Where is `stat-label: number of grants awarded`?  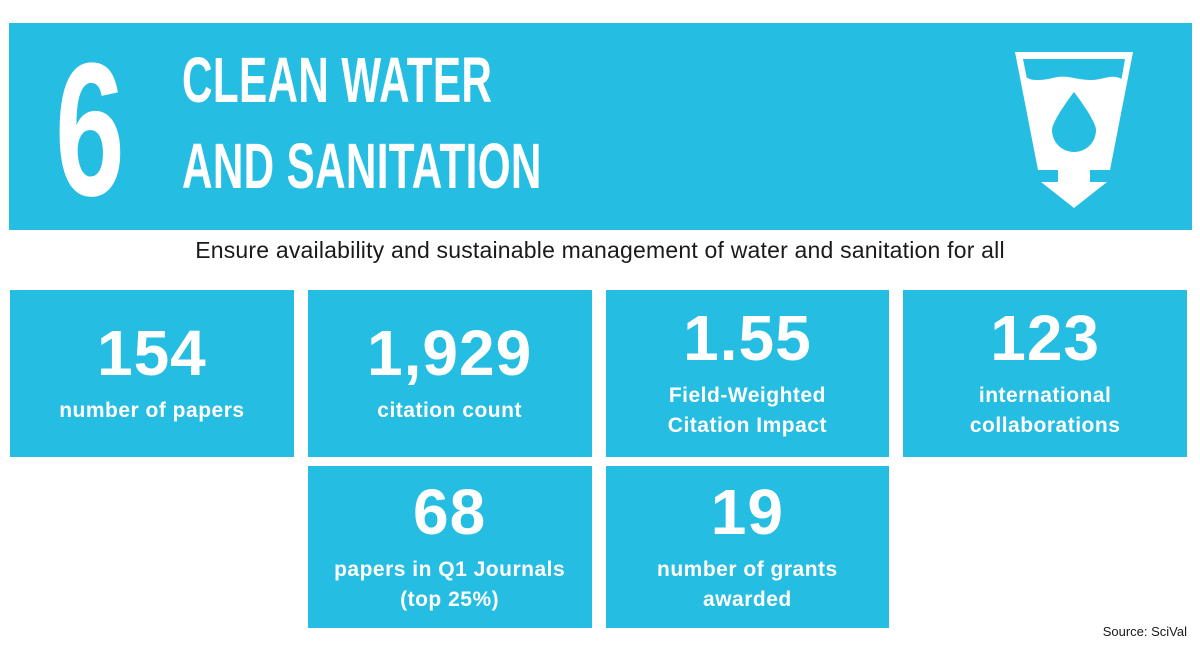
stat-label: number of grants awarded is located at coordinates (747, 584).